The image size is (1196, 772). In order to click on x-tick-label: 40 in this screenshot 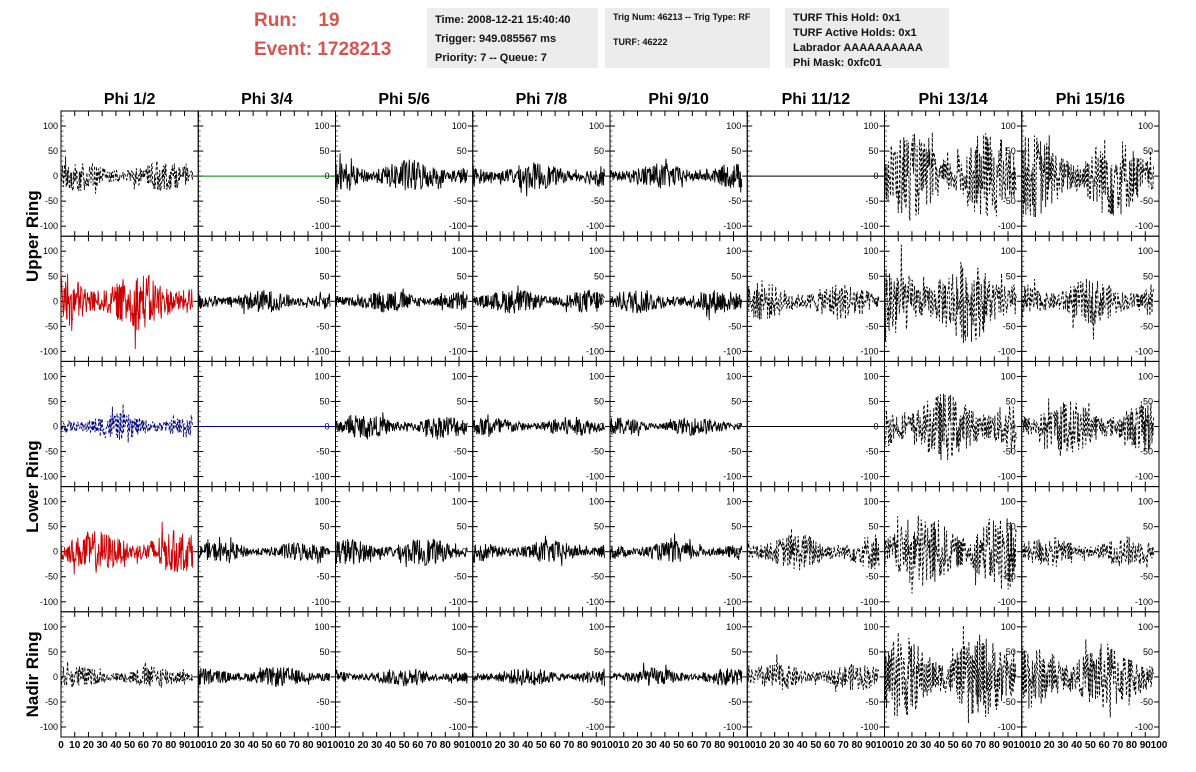, I will do `click(1077, 745)`.